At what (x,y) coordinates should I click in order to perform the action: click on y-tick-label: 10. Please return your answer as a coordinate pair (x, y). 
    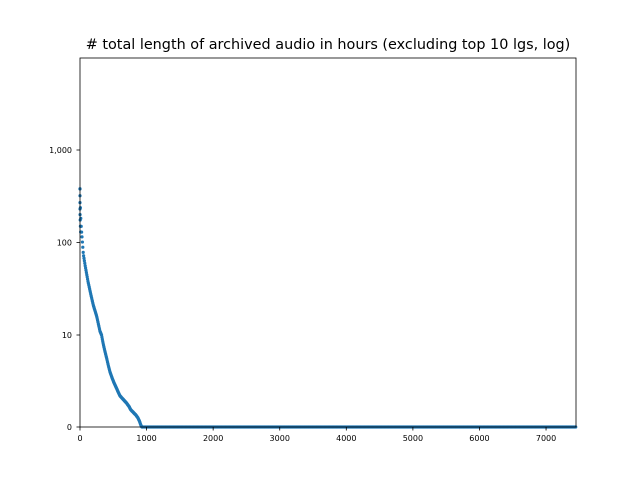
    Looking at the image, I should click on (67, 335).